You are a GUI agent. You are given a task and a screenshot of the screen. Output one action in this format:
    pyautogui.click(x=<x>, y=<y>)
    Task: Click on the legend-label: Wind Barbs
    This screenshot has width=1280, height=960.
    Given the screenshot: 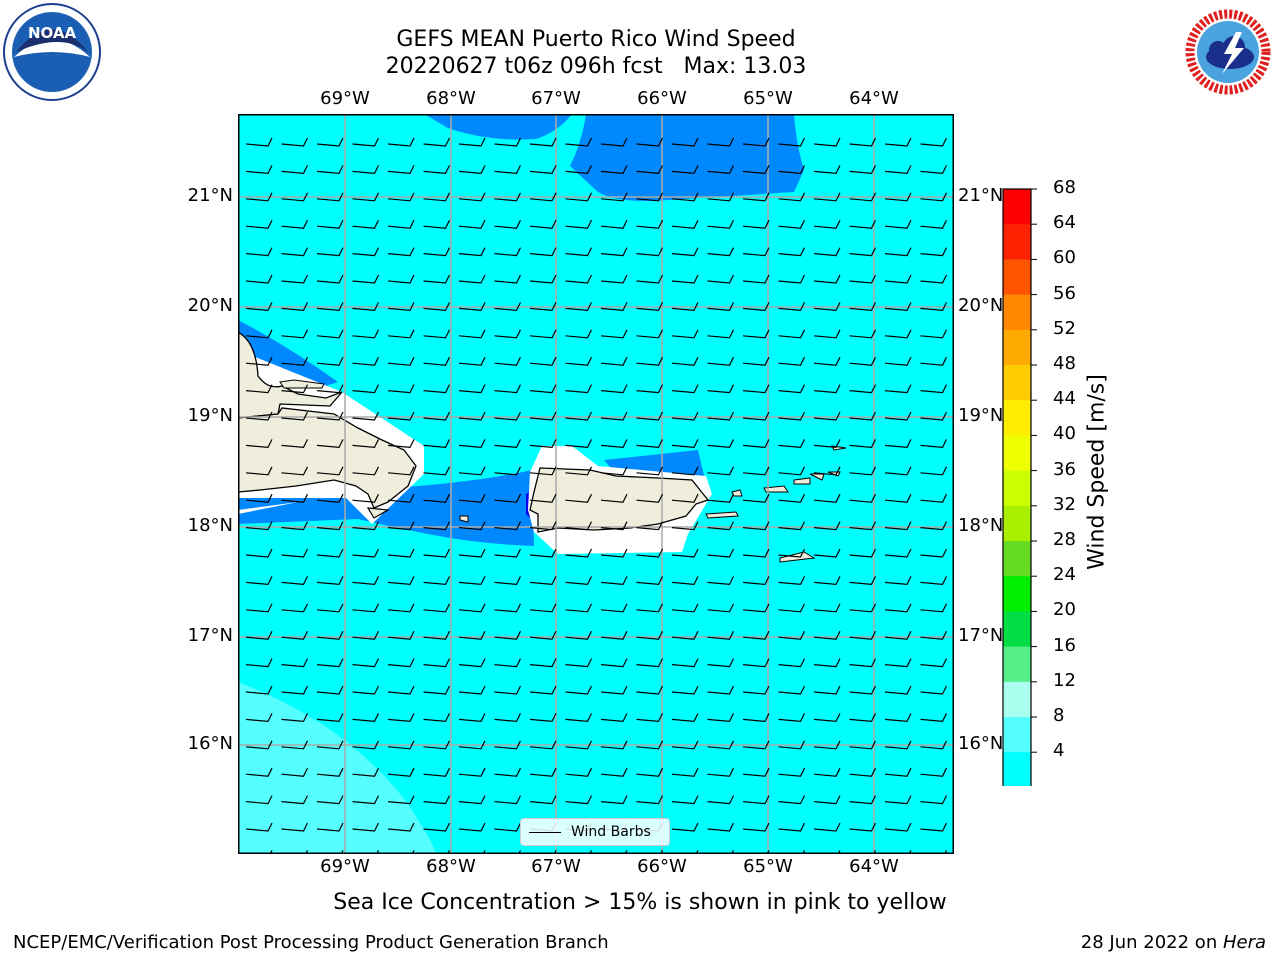 What is the action you would take?
    pyautogui.click(x=611, y=832)
    